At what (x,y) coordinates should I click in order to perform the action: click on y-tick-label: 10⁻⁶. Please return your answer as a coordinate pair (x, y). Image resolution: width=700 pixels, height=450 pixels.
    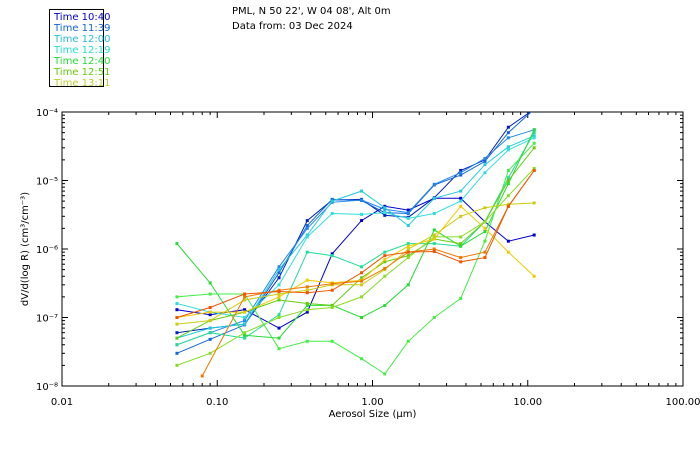
    Looking at the image, I should click on (47, 250).